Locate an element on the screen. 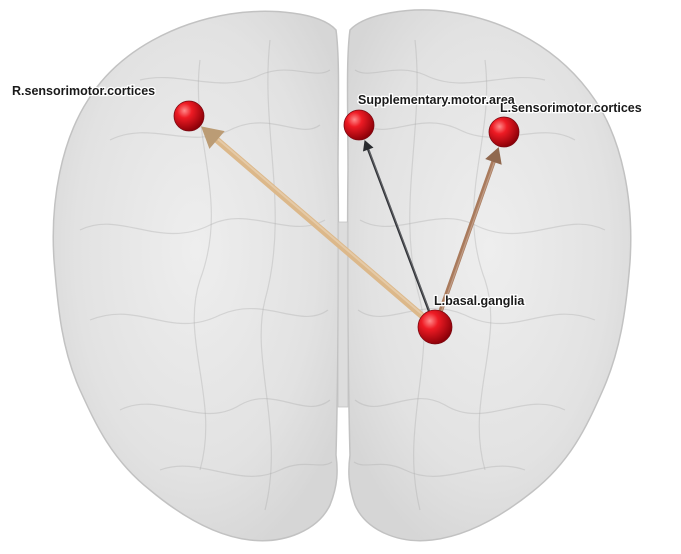  edge-l-basal-ganglia-to-r-sensorimotor-cortices is located at coordinates (314, 223).